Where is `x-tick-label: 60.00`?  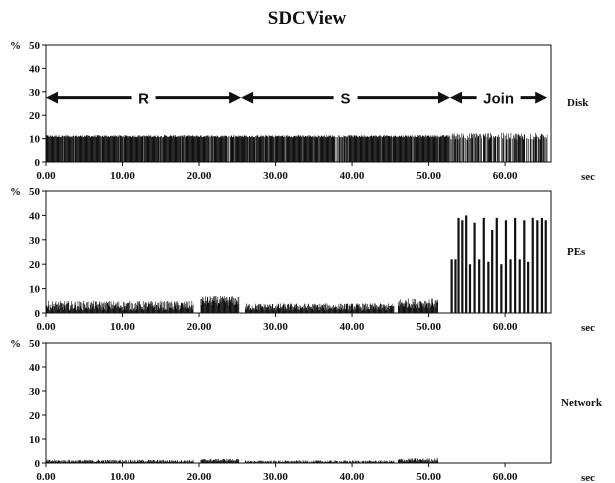
x-tick-label: 60.00 is located at coordinates (505, 176).